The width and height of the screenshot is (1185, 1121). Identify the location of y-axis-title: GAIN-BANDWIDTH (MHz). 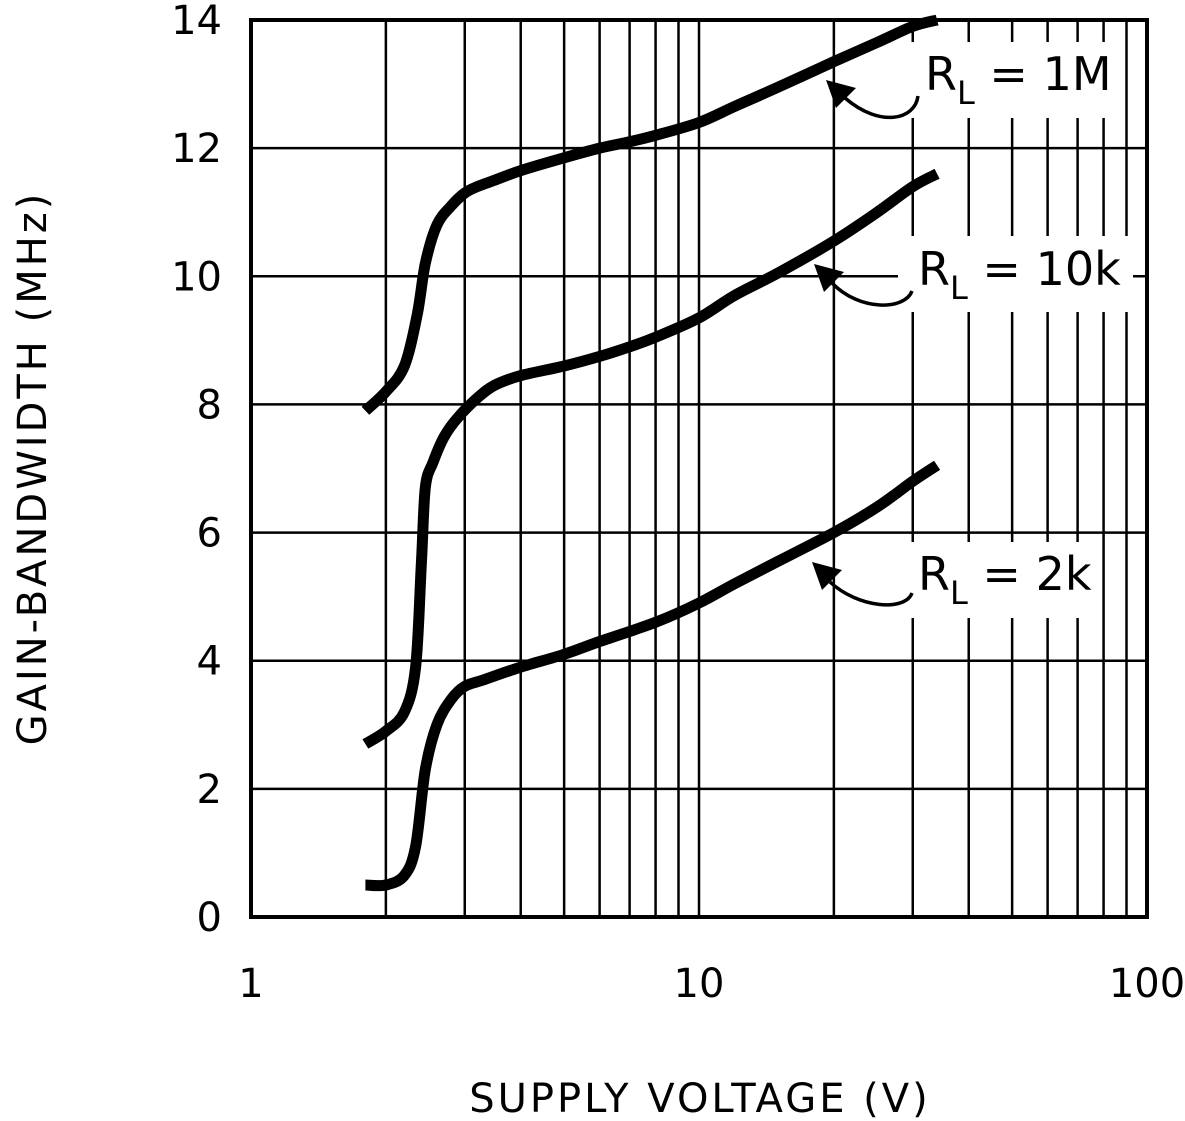
(33, 468).